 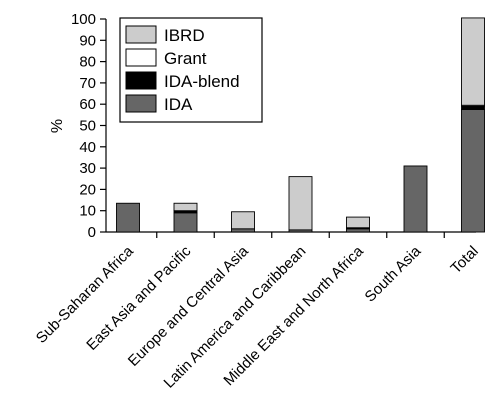 What do you see at coordinates (85, 294) in the screenshot?
I see `x-category-label: Sub-Saharan Africa` at bounding box center [85, 294].